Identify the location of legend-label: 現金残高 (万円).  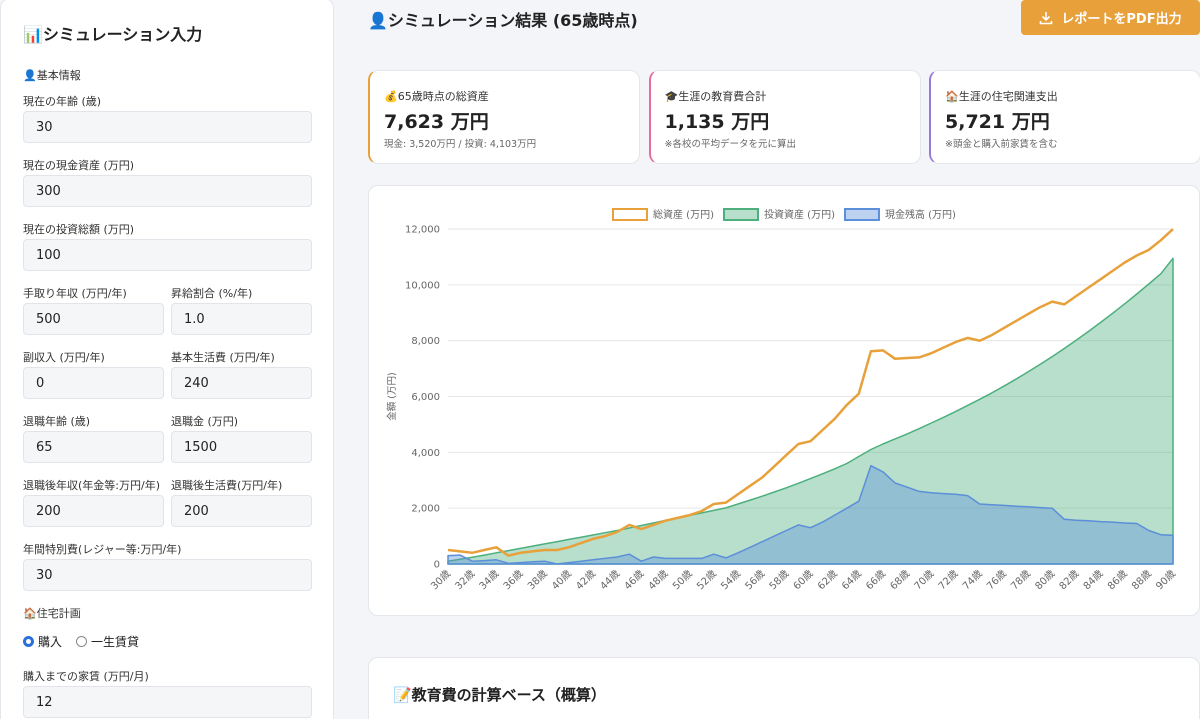
(920, 214).